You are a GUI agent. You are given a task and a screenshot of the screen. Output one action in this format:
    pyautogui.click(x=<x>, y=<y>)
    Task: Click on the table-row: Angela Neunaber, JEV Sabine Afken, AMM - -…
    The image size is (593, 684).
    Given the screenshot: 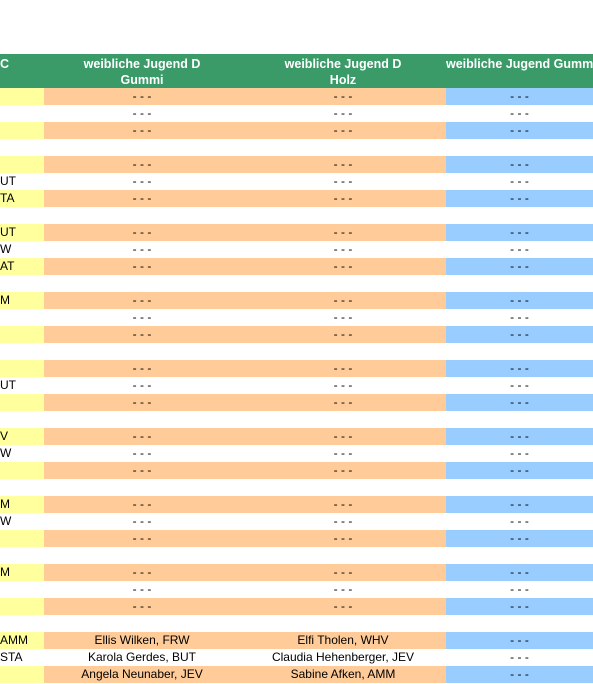 What is the action you would take?
    pyautogui.click(x=296, y=674)
    